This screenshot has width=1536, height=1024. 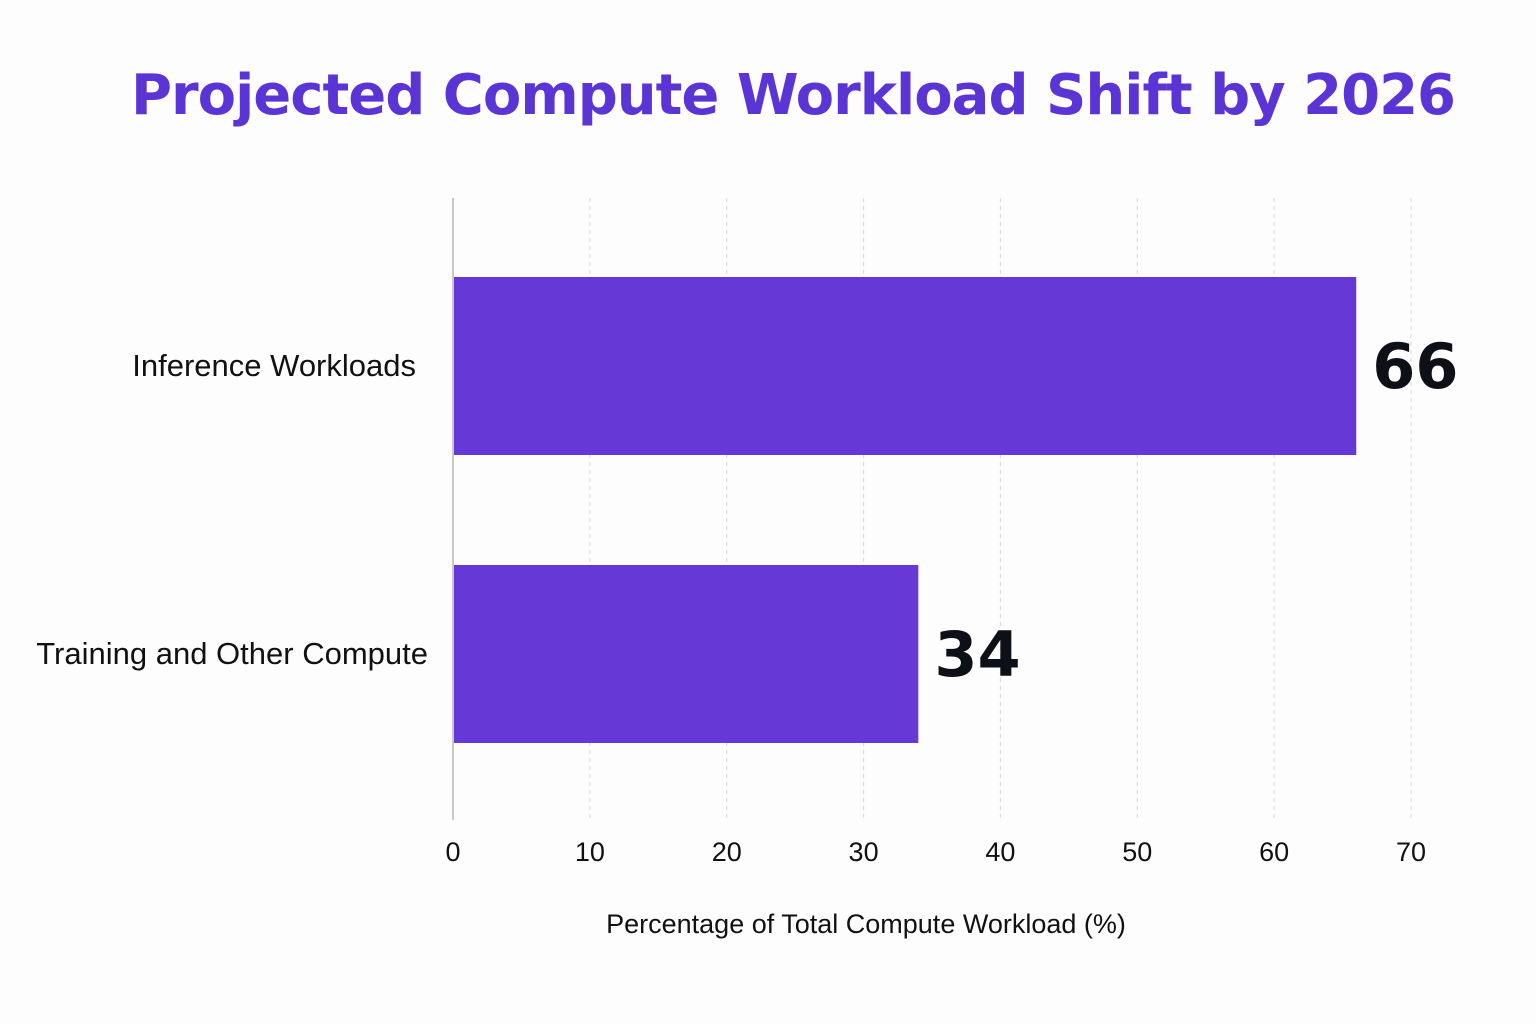 I want to click on chart-title: Projected Compute Workload Shift by 2026, so click(x=793, y=95).